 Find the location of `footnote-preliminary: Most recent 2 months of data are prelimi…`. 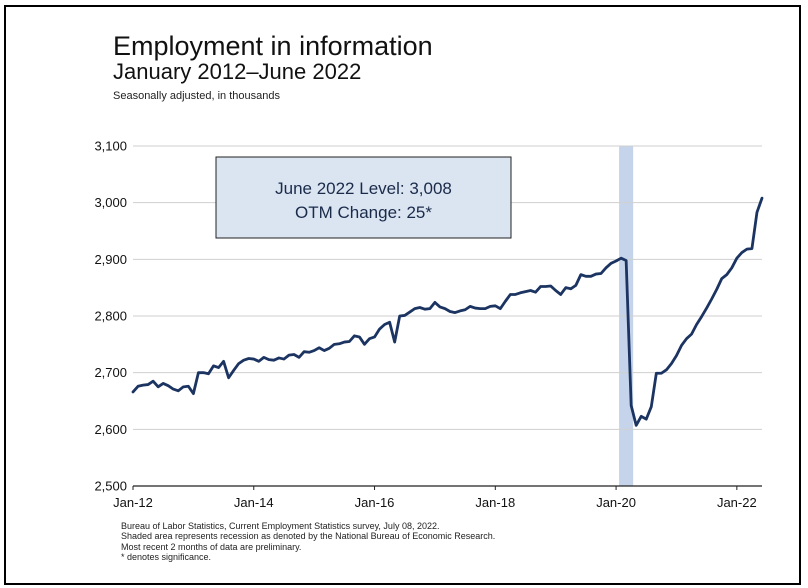

footnote-preliminary: Most recent 2 months of data are prelimi… is located at coordinates (211, 546).